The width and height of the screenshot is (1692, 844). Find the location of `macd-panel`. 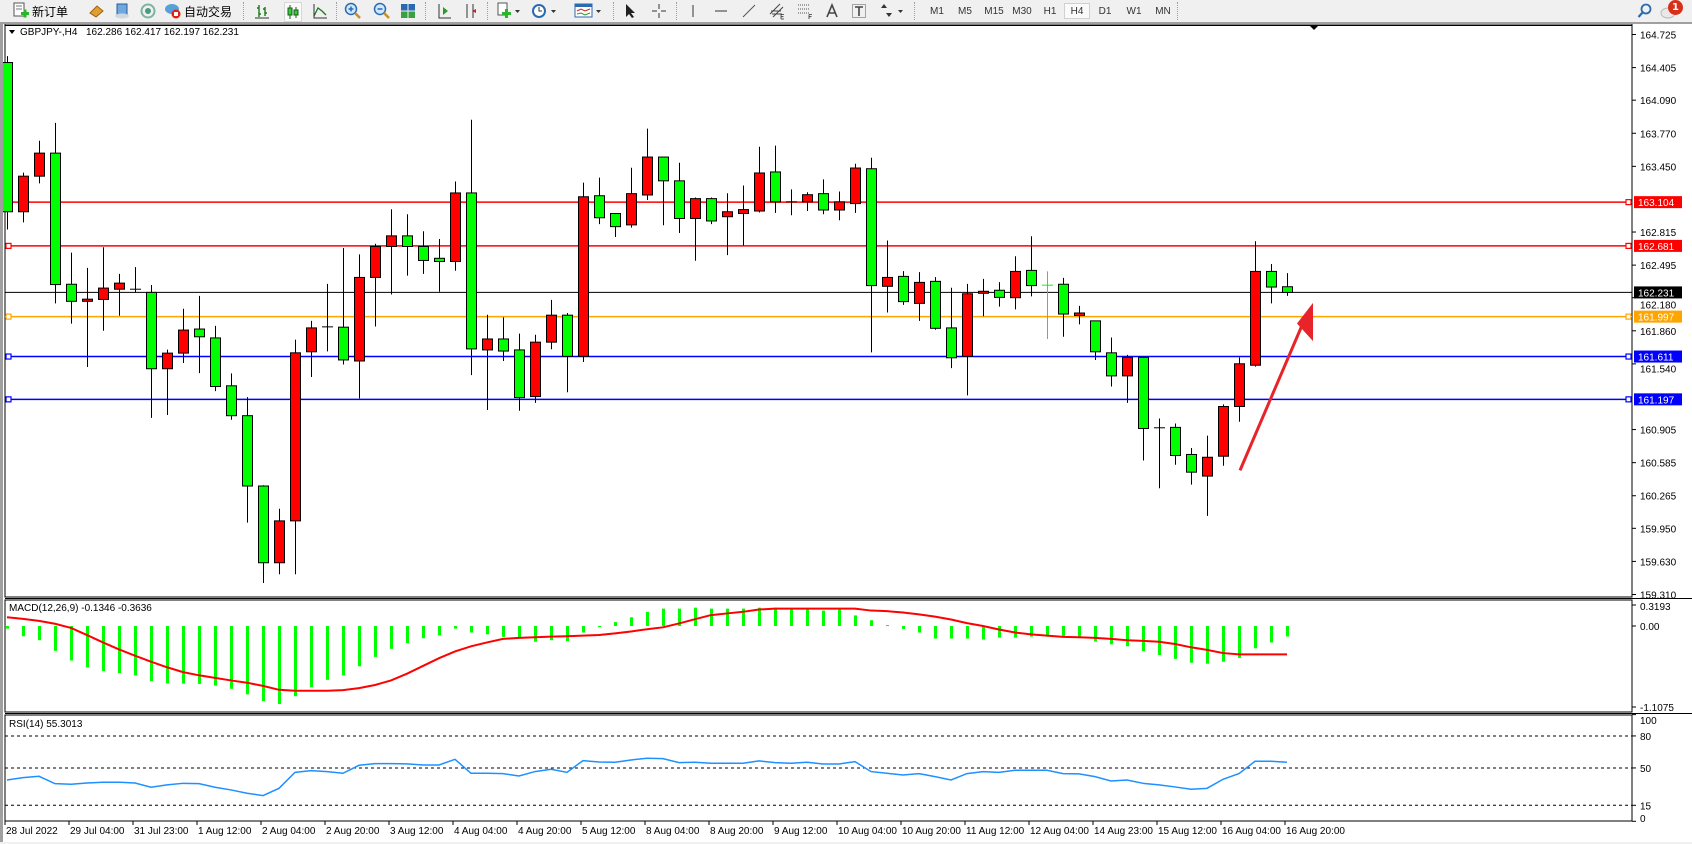

macd-panel is located at coordinates (818, 656).